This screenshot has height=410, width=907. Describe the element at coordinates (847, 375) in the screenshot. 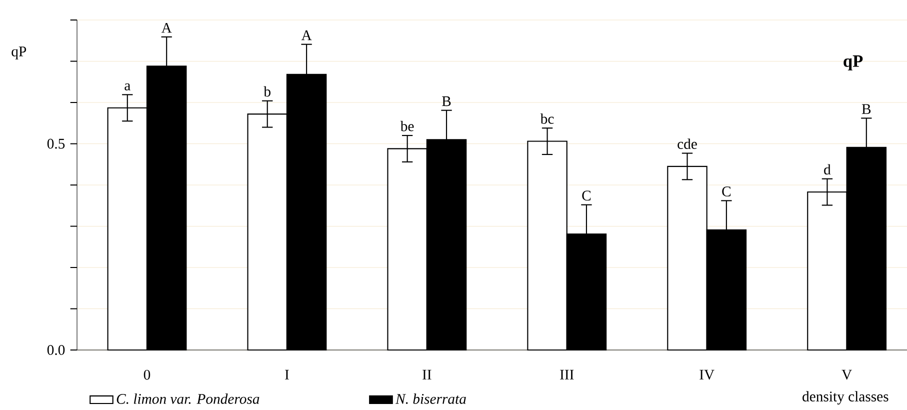

I see `x-tick-label: V` at that location.